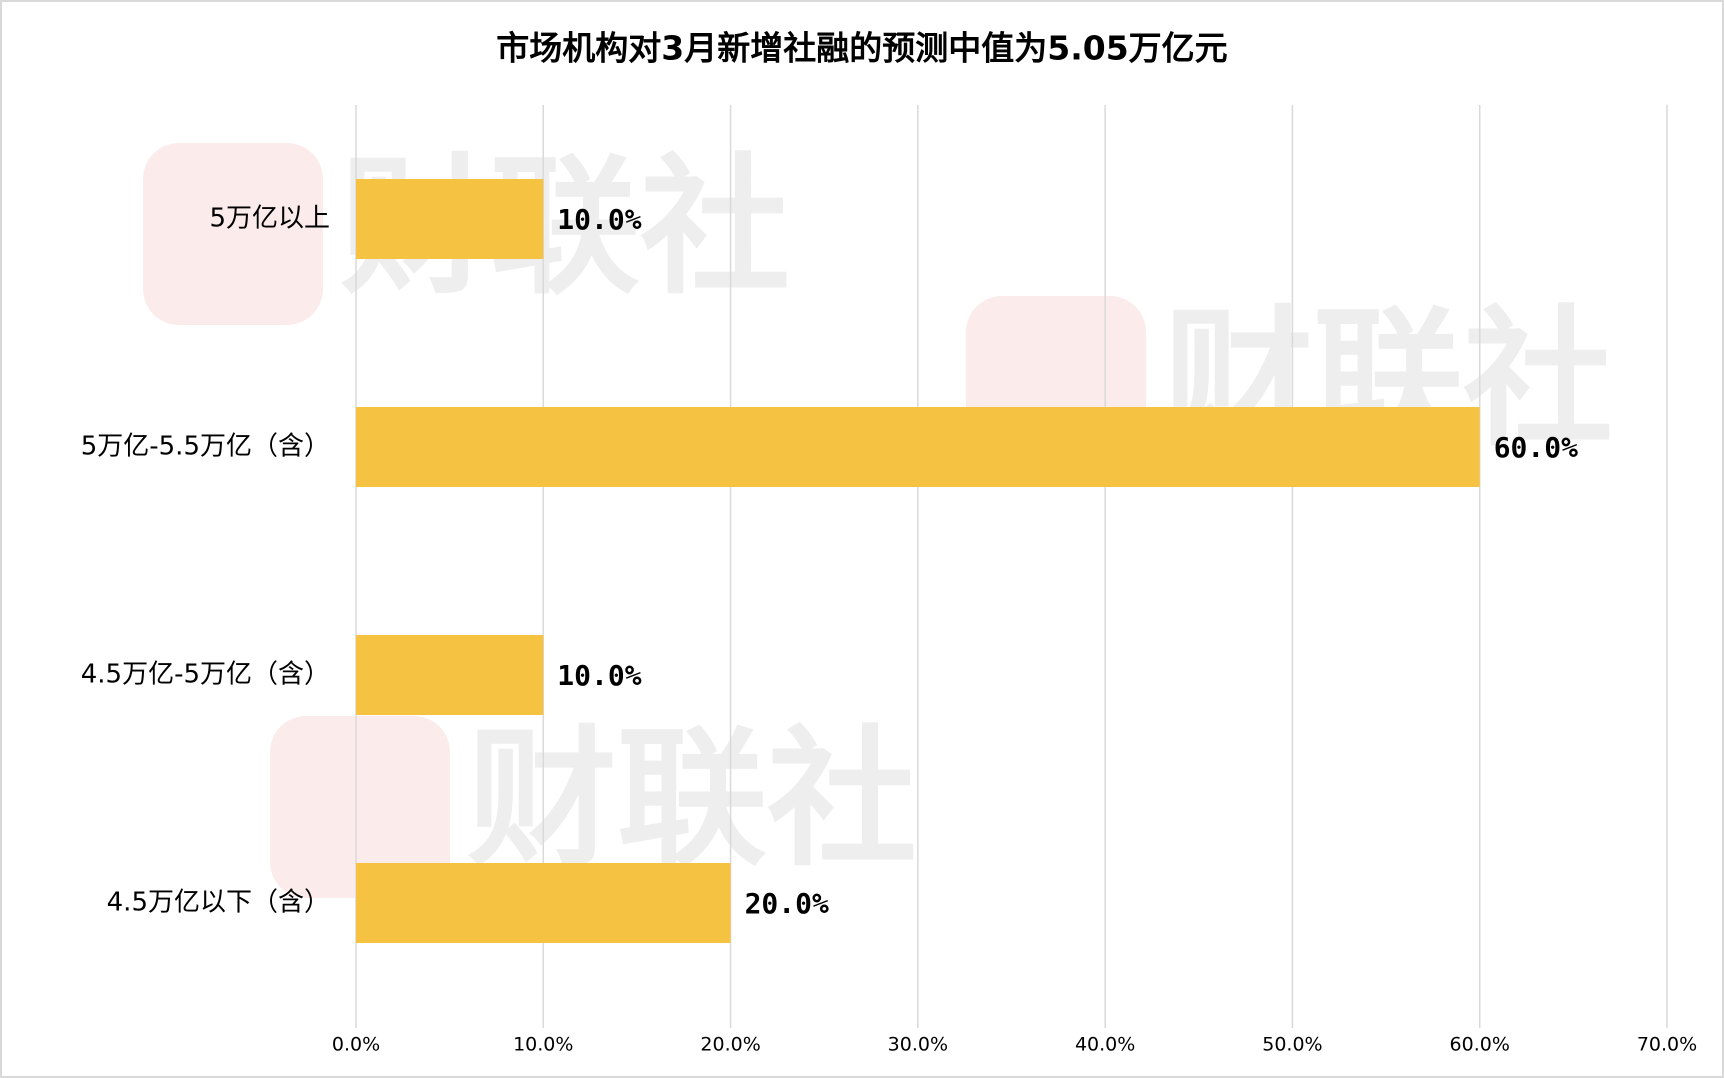 The height and width of the screenshot is (1078, 1724). What do you see at coordinates (1536, 447) in the screenshot?
I see `value-label: 60.0%` at bounding box center [1536, 447].